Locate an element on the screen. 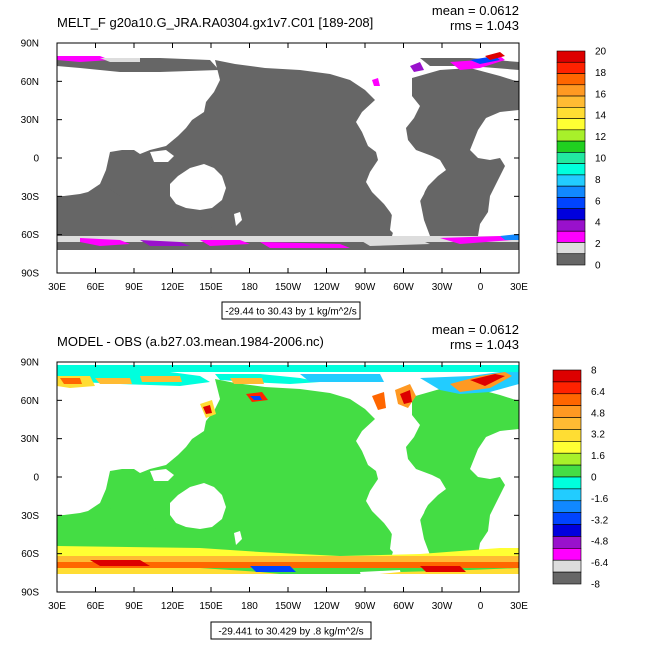 Image resolution: width=647 pixels, height=647 pixels. colorbar-label: 16 is located at coordinates (601, 94).